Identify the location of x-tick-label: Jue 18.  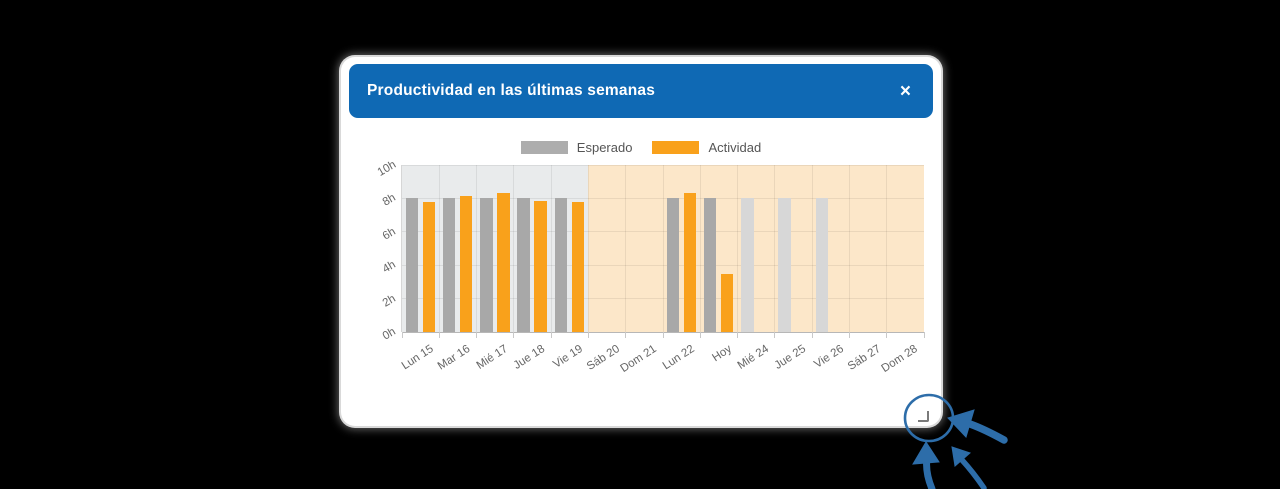
(529, 357).